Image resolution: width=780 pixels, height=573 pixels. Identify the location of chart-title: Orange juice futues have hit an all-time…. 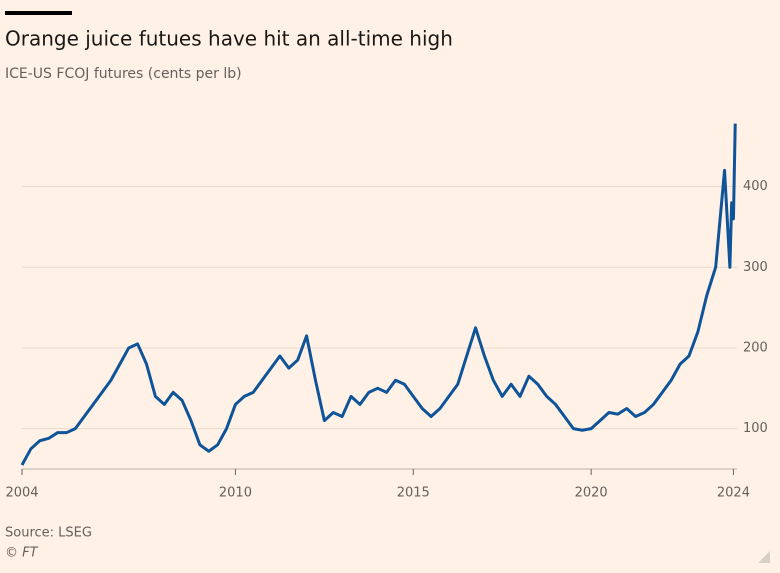
(229, 39).